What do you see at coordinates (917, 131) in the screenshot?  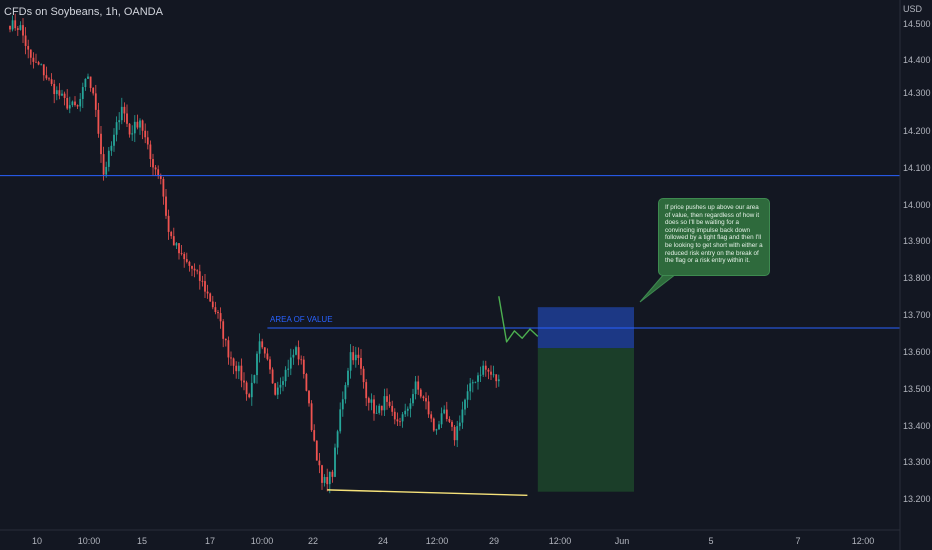 I see `y-tick-label: 14.200` at bounding box center [917, 131].